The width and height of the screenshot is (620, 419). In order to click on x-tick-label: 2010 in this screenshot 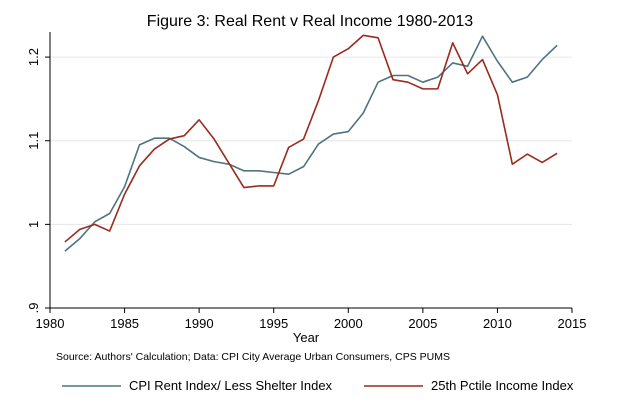, I will do `click(497, 323)`.